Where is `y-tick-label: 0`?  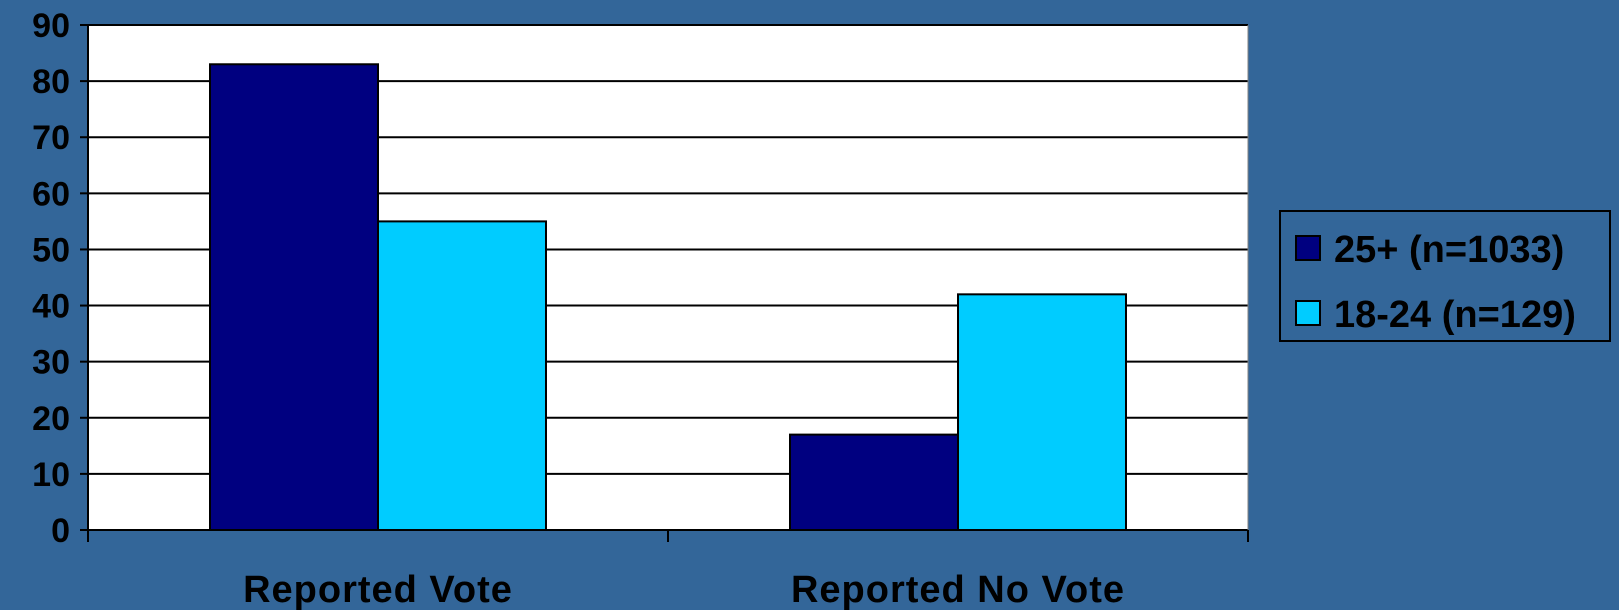 y-tick-label: 0 is located at coordinates (60, 531).